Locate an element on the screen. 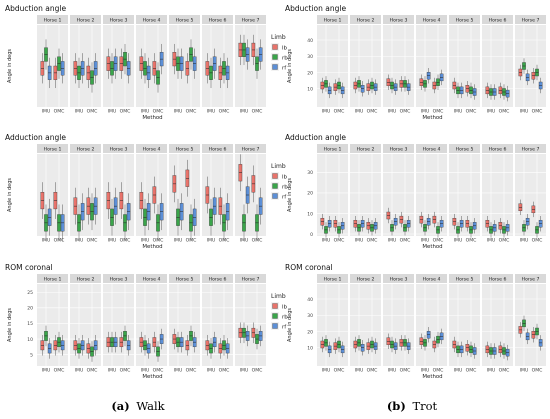  facet-label: Horse 5 is located at coordinates (465, 21).